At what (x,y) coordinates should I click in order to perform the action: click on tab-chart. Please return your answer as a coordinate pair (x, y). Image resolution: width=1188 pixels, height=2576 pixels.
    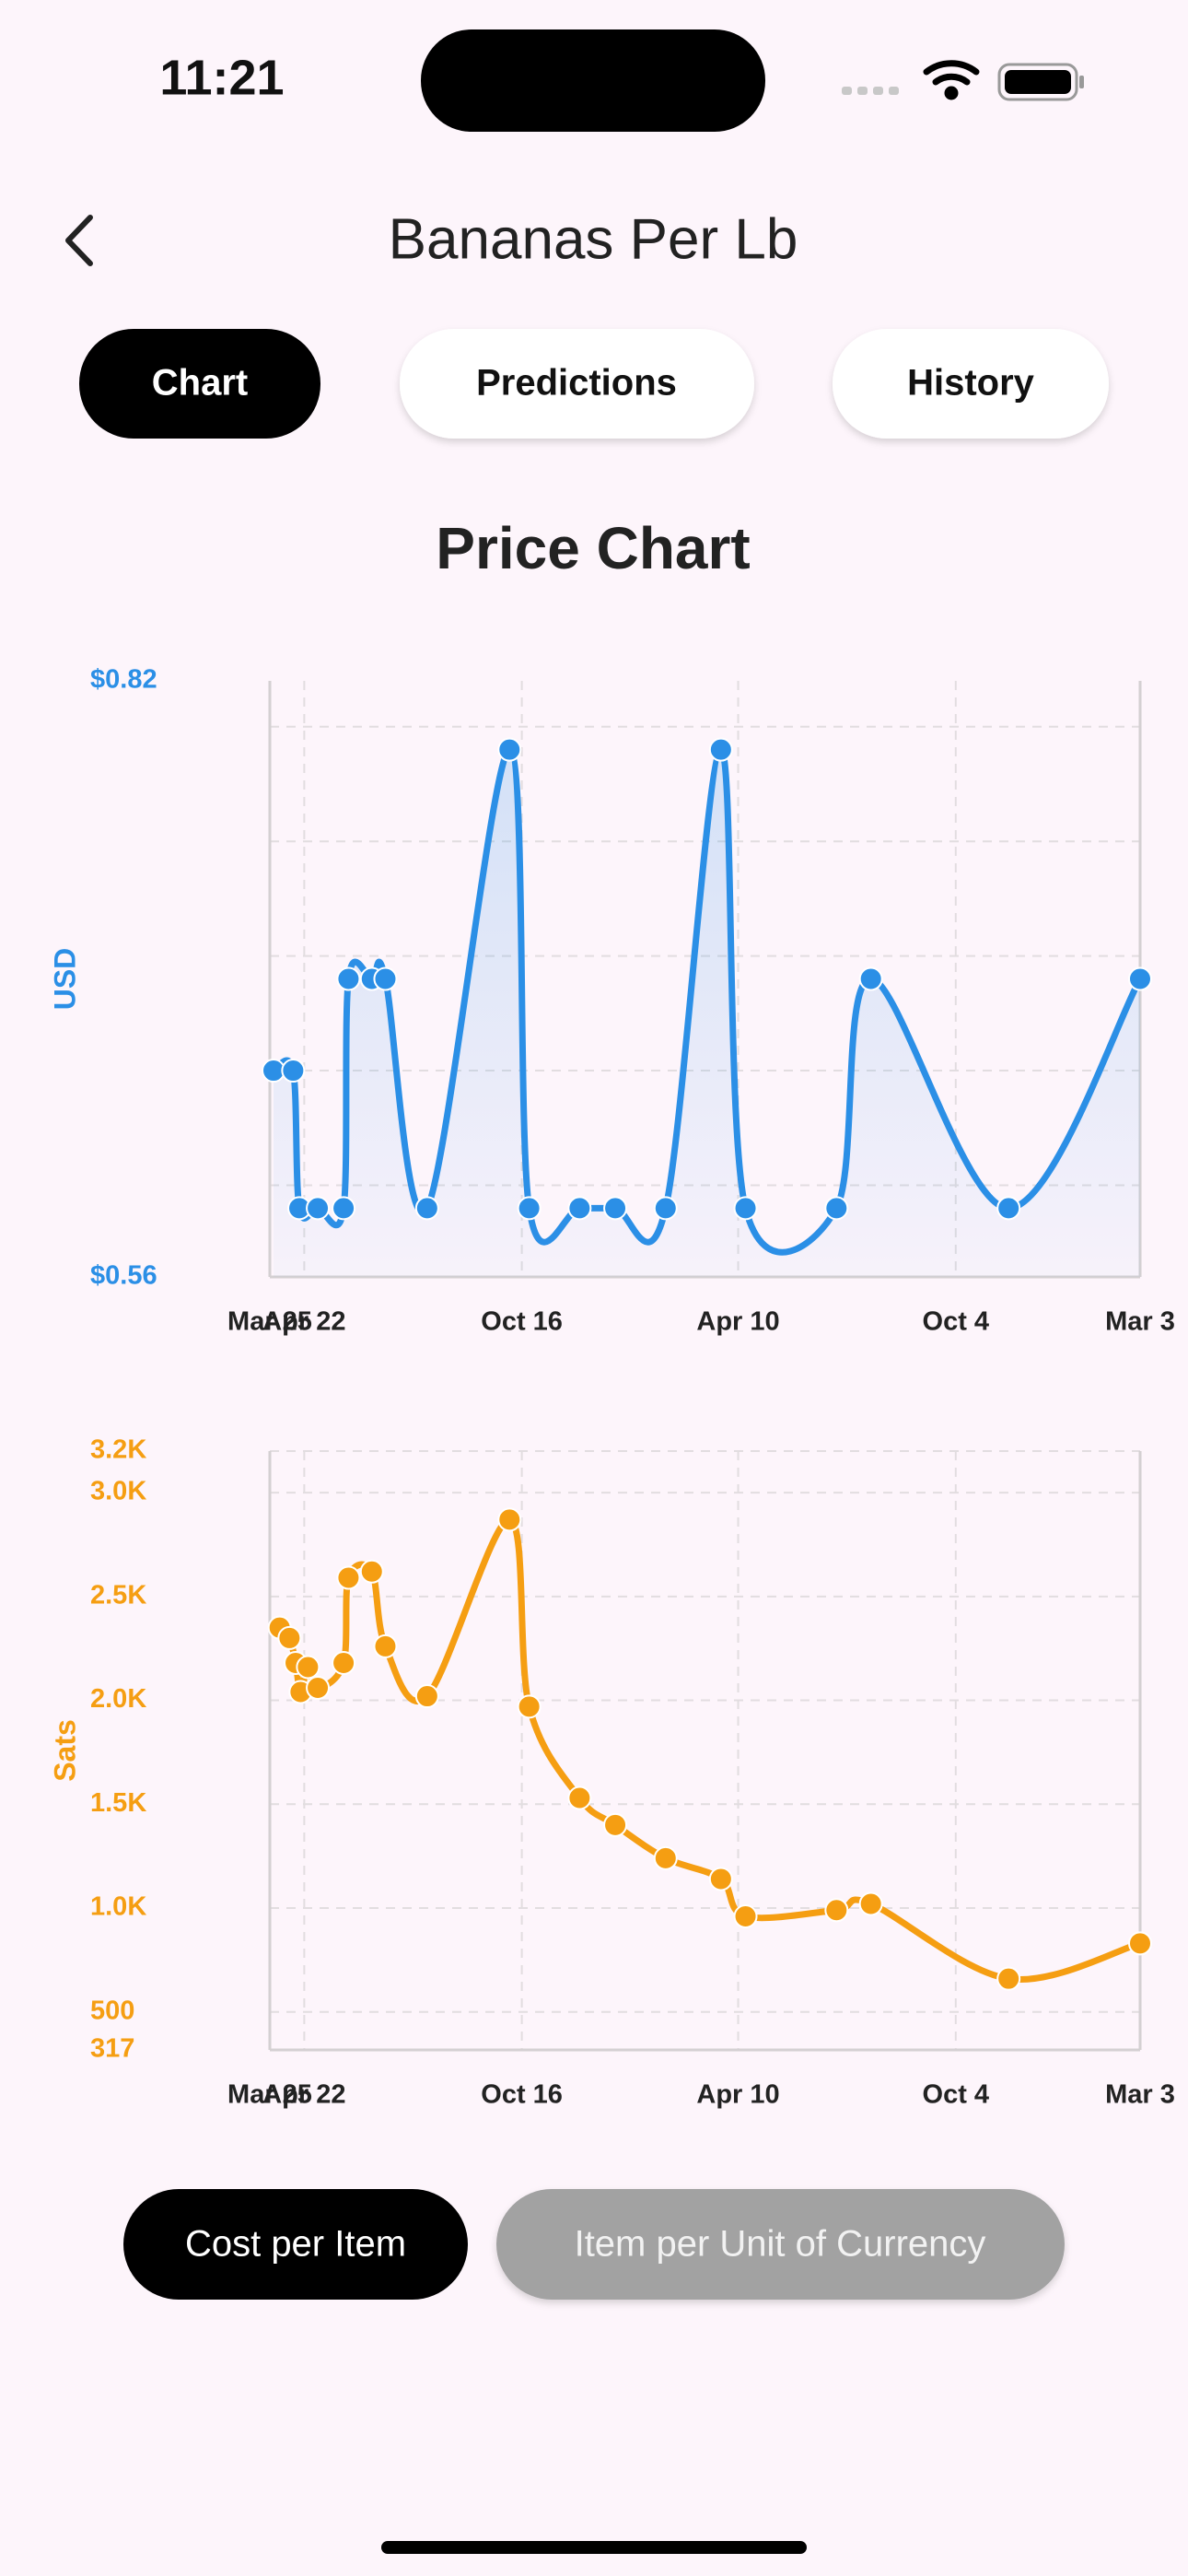
    Looking at the image, I should click on (199, 384).